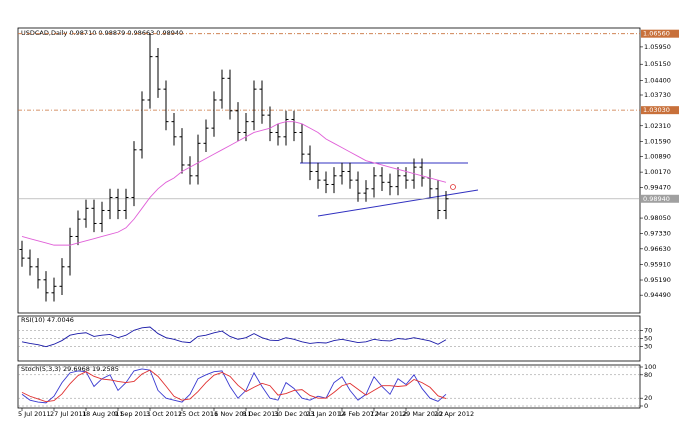 The height and width of the screenshot is (431, 681). I want to click on x-tick-label: 23 Jan 2012, so click(325, 414).